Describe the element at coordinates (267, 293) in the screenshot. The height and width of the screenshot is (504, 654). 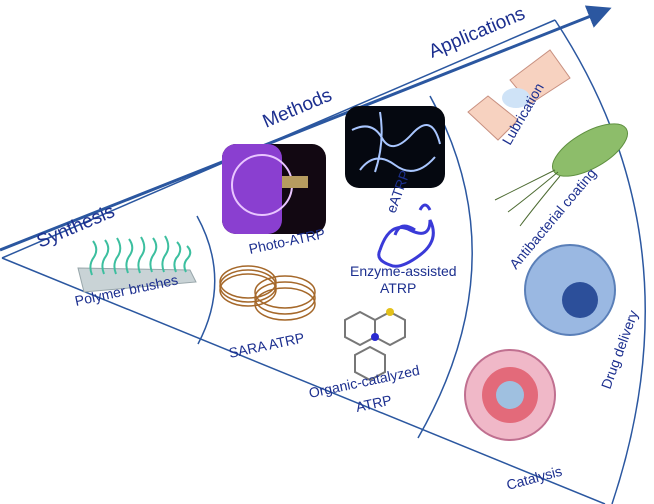
I see `sara-atrp-image` at that location.